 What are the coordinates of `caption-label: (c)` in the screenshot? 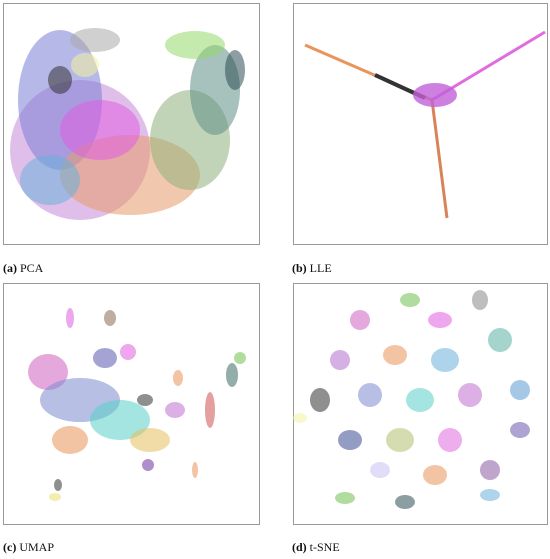 It's located at (9, 547).